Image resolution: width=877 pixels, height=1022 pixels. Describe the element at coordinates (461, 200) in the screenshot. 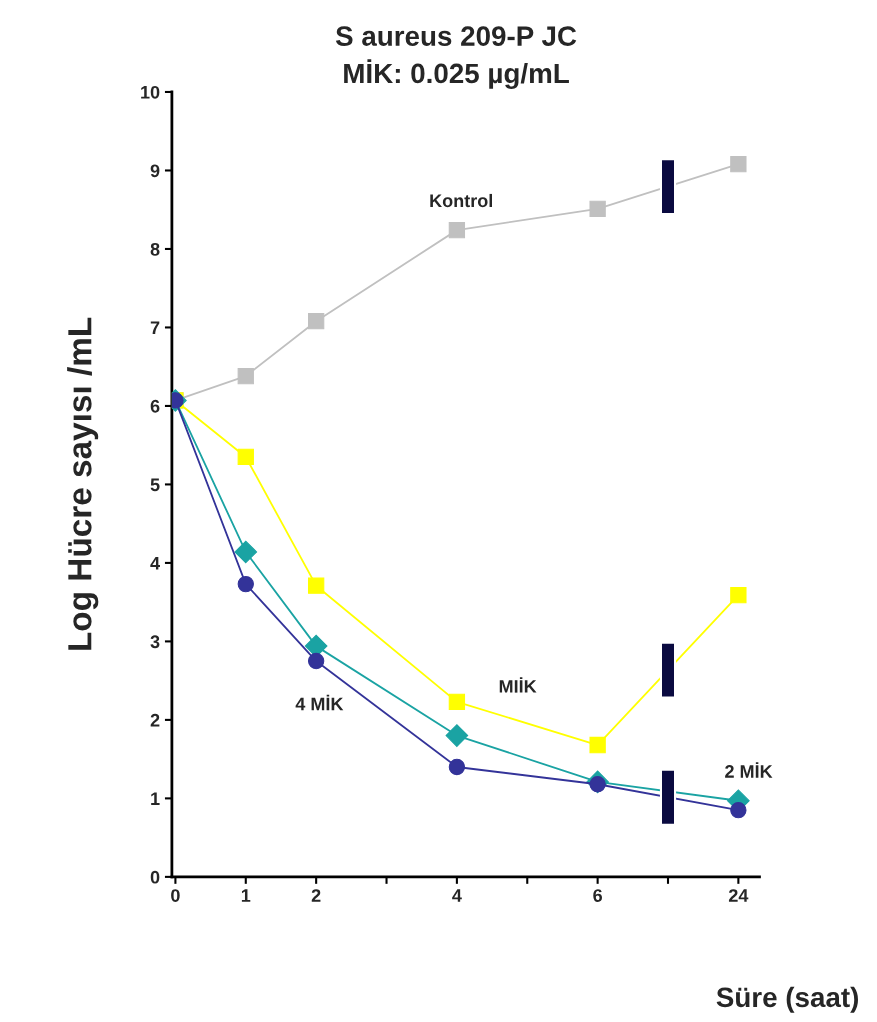

I see `series-label: Kontrol` at that location.